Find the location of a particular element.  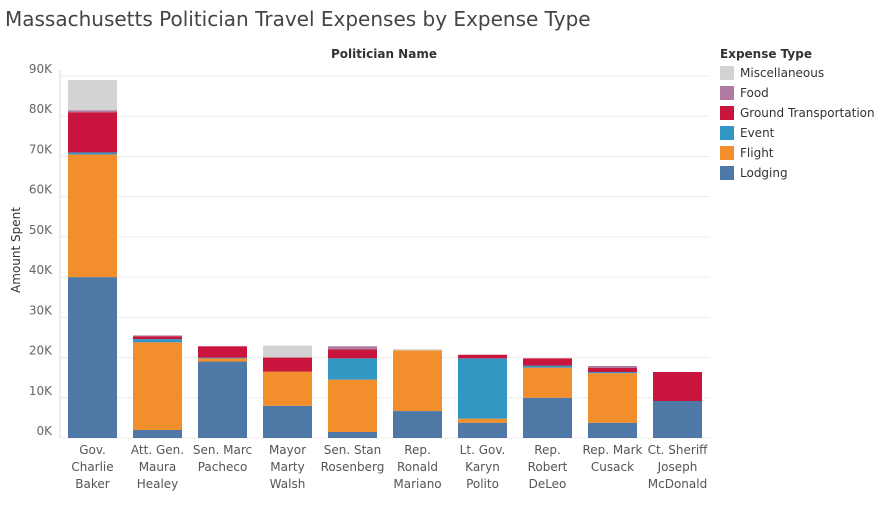

x-tick-label: DeLeo is located at coordinates (548, 484).